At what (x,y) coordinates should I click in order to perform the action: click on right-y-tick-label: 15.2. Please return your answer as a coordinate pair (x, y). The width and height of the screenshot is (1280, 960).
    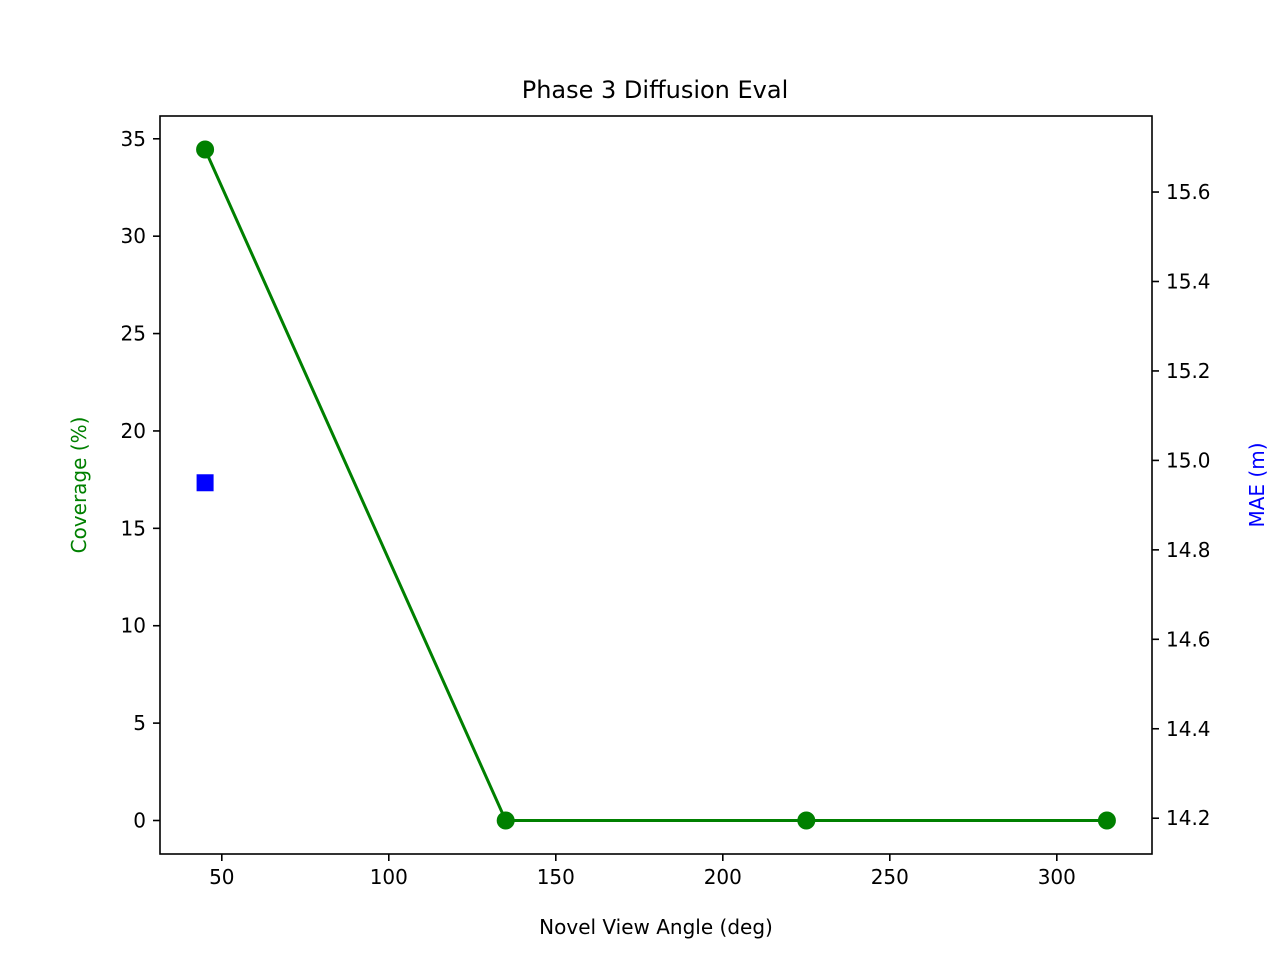
    Looking at the image, I should click on (1188, 371).